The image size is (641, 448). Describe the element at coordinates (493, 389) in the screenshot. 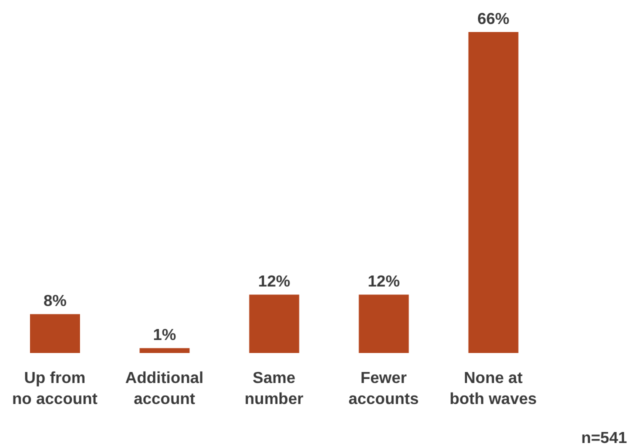

I see `x-tick-label: None at both waves` at that location.